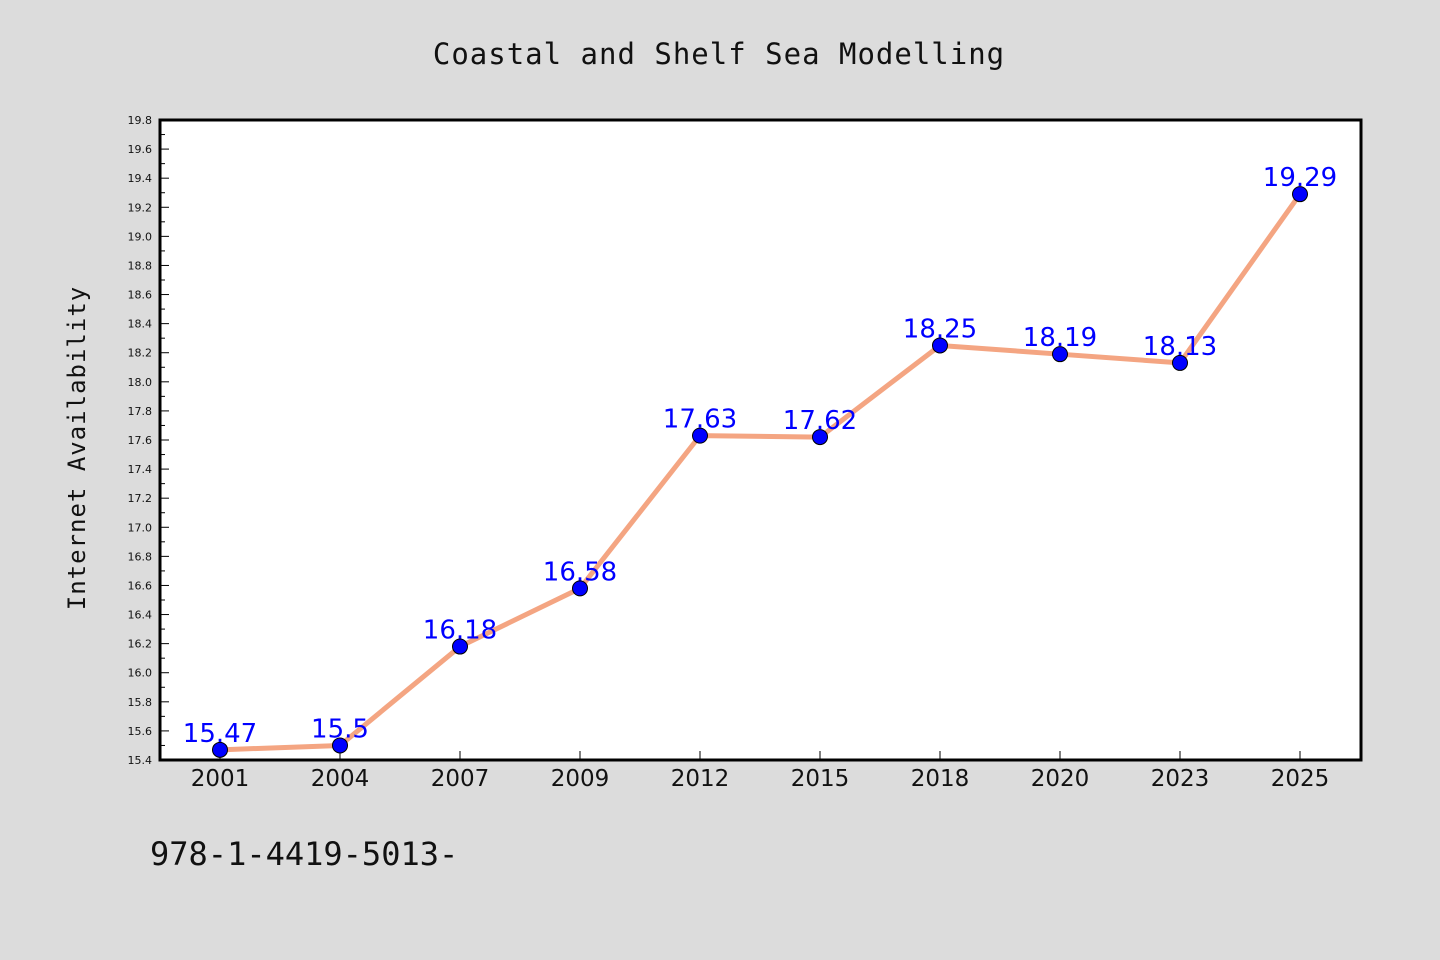 Image resolution: width=1440 pixels, height=960 pixels. I want to click on y-tick-label: 16.0, so click(140, 673).